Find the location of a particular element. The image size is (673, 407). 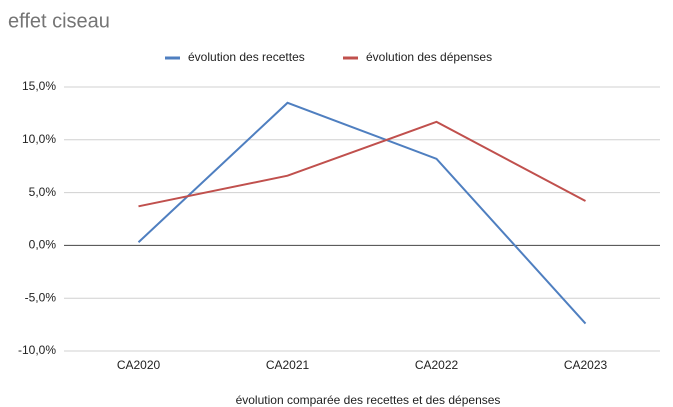

y-tick-label: -10,0% is located at coordinates (37, 350).